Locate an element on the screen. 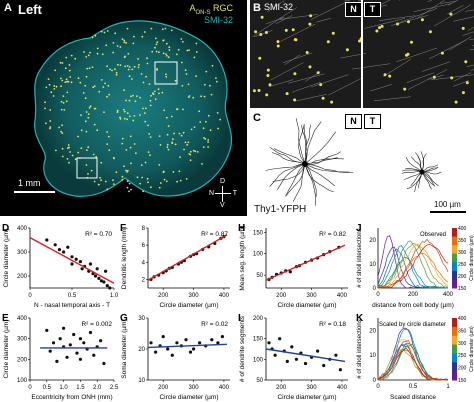  scale-label-c: 100 µm is located at coordinates (447, 204).